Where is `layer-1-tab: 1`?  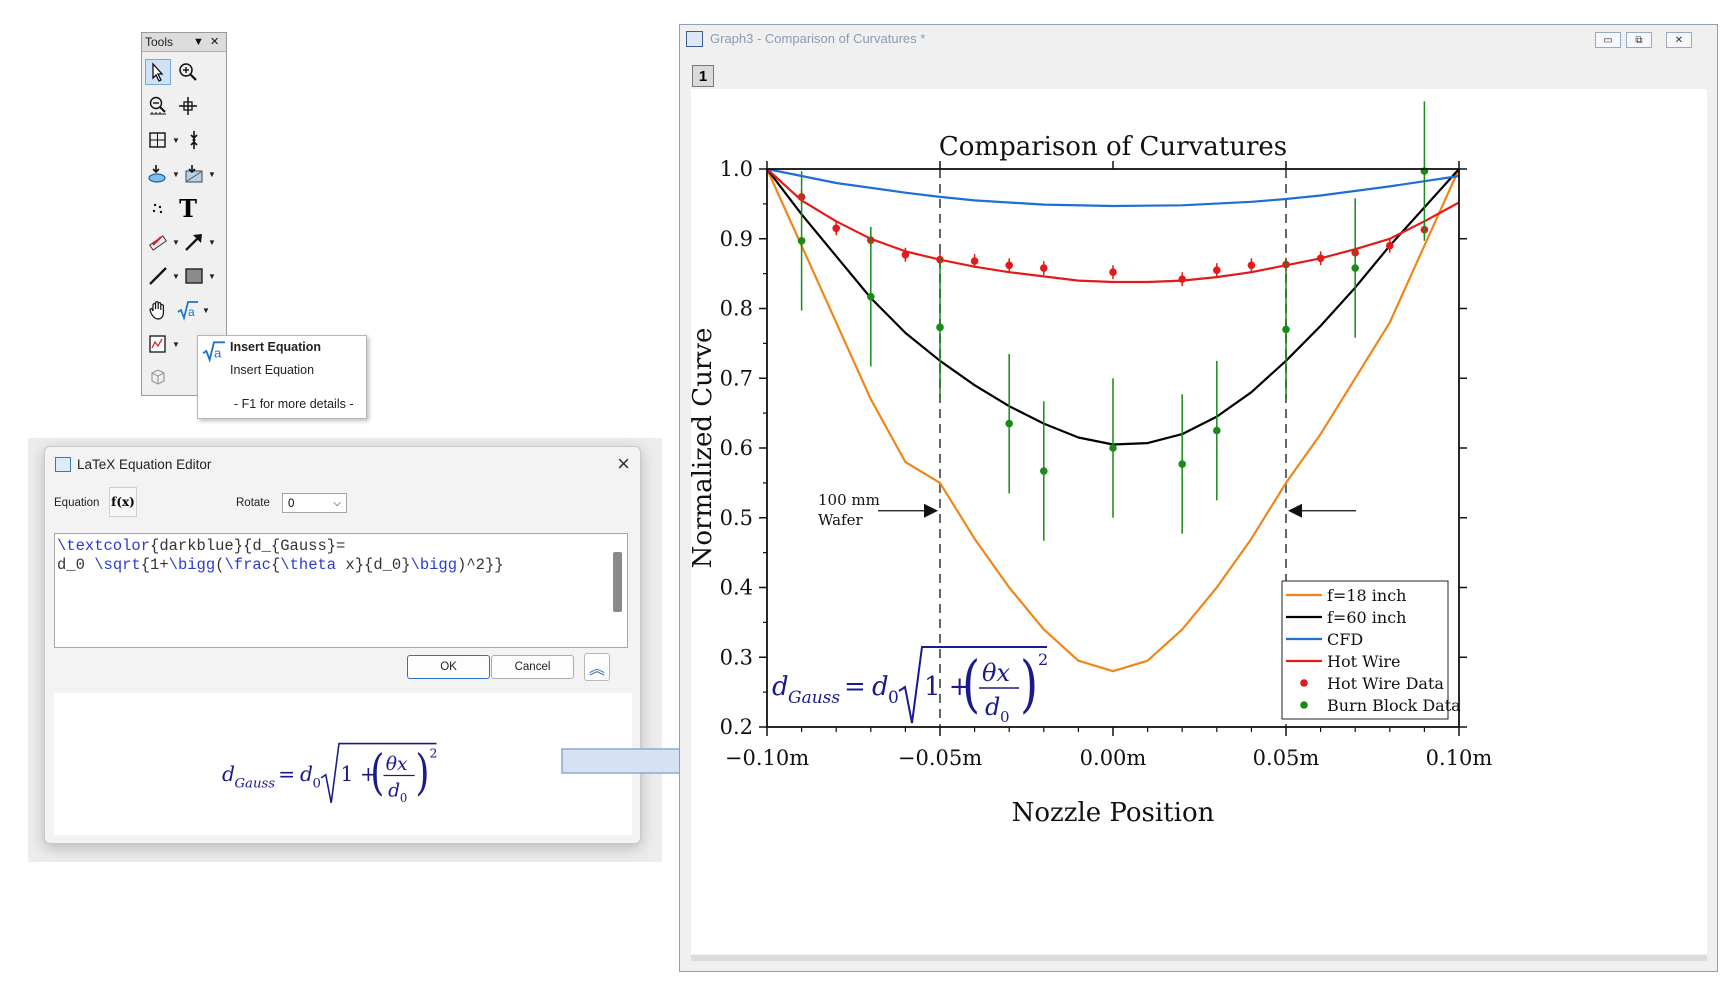 layer-1-tab: 1 is located at coordinates (703, 76).